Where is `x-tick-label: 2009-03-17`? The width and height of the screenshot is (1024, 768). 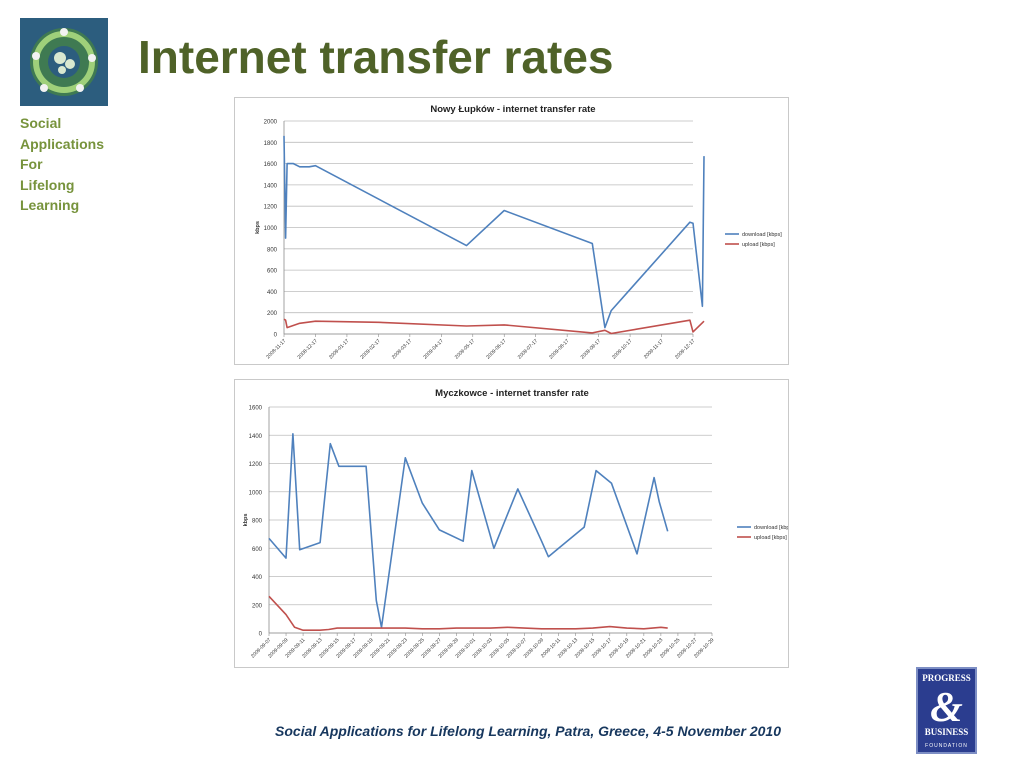 x-tick-label: 2009-03-17 is located at coordinates (402, 349).